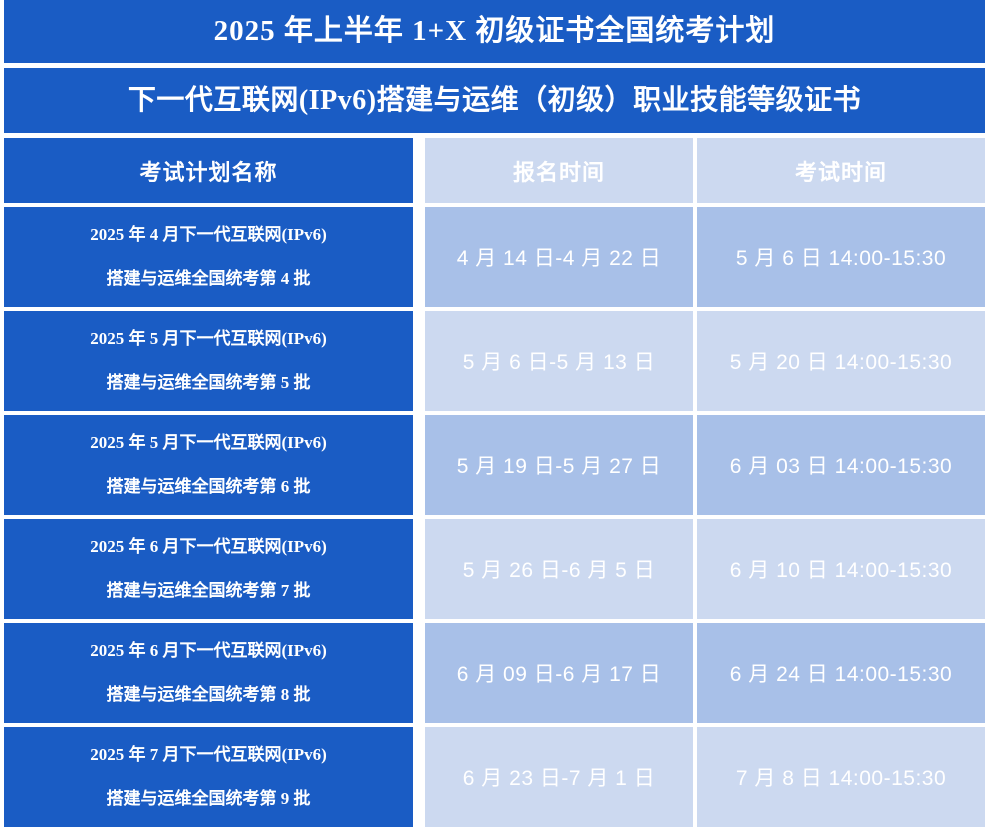  I want to click on cell-plan-name: 2025 年 7 月下一代互联网(IPv6) 搭建与运维全国统考第 9 批, so click(208, 777).